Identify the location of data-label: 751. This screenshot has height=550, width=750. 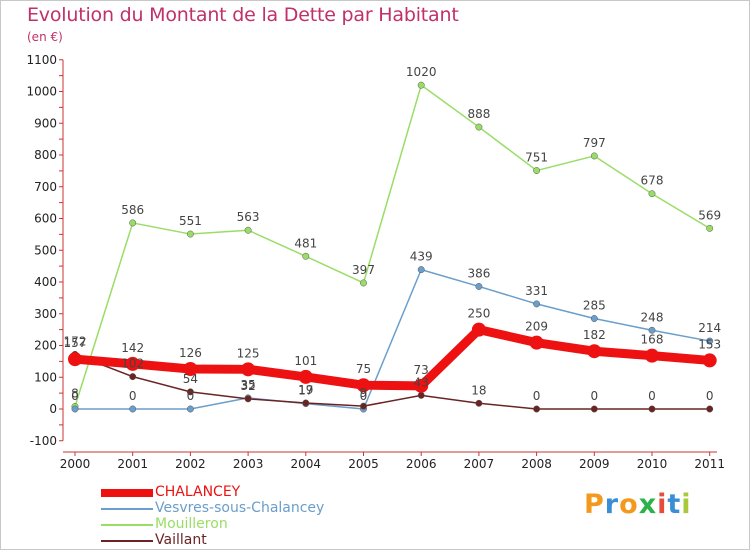
(536, 158).